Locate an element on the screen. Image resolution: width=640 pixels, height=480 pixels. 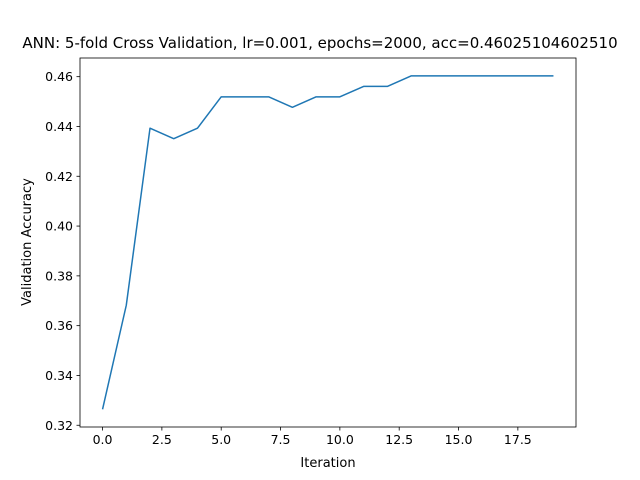
y-tick-label: 0.44 is located at coordinates (59, 126).